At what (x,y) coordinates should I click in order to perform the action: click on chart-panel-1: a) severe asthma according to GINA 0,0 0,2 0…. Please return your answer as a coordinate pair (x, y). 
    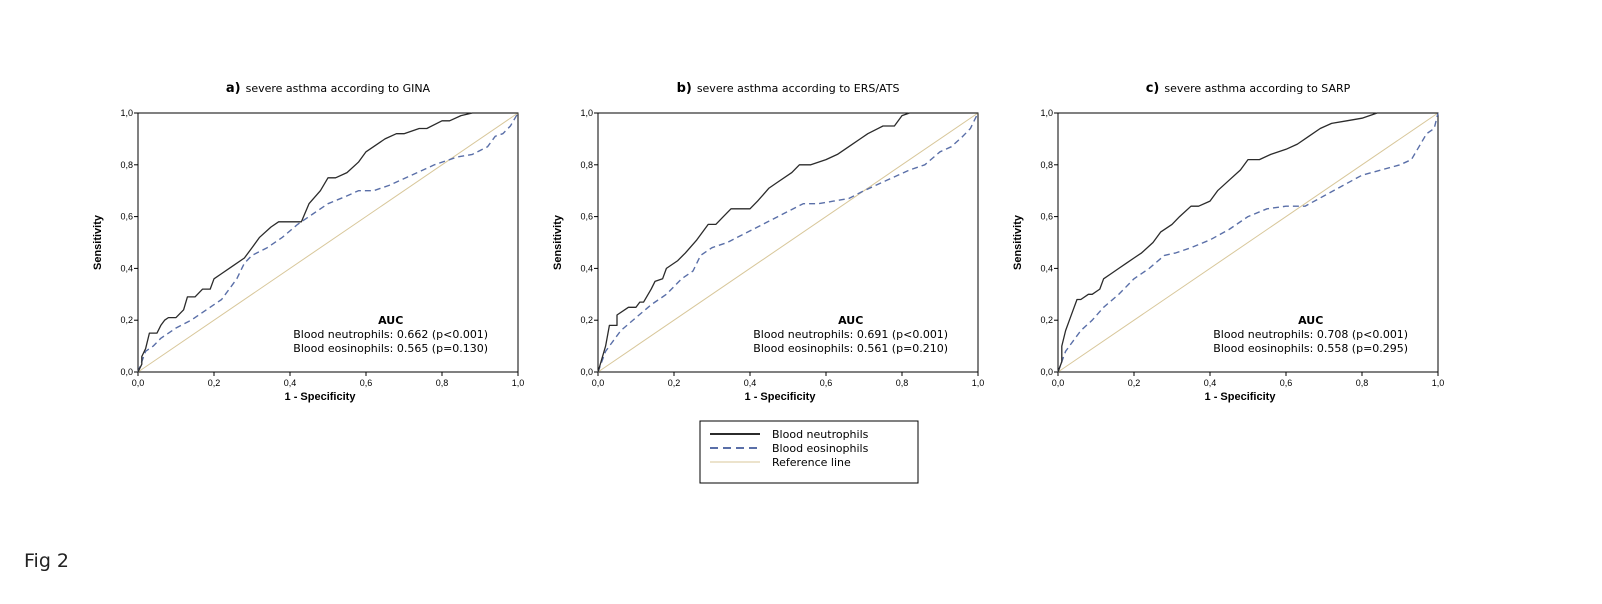
    Looking at the image, I should click on (308, 242).